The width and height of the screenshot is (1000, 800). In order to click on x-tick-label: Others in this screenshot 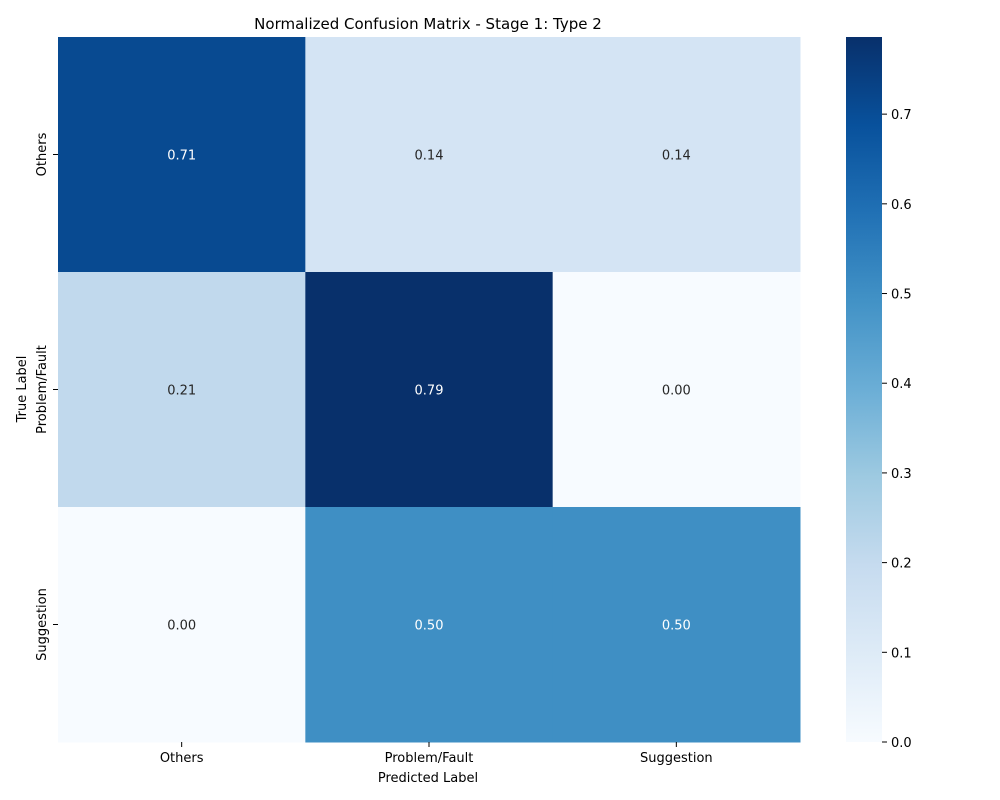, I will do `click(182, 758)`.